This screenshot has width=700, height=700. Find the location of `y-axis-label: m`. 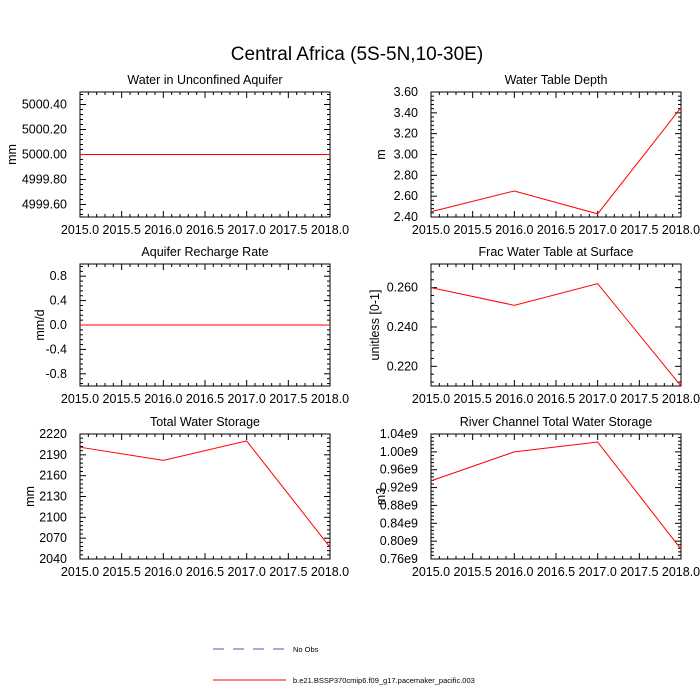

y-axis-label: m is located at coordinates (381, 154).